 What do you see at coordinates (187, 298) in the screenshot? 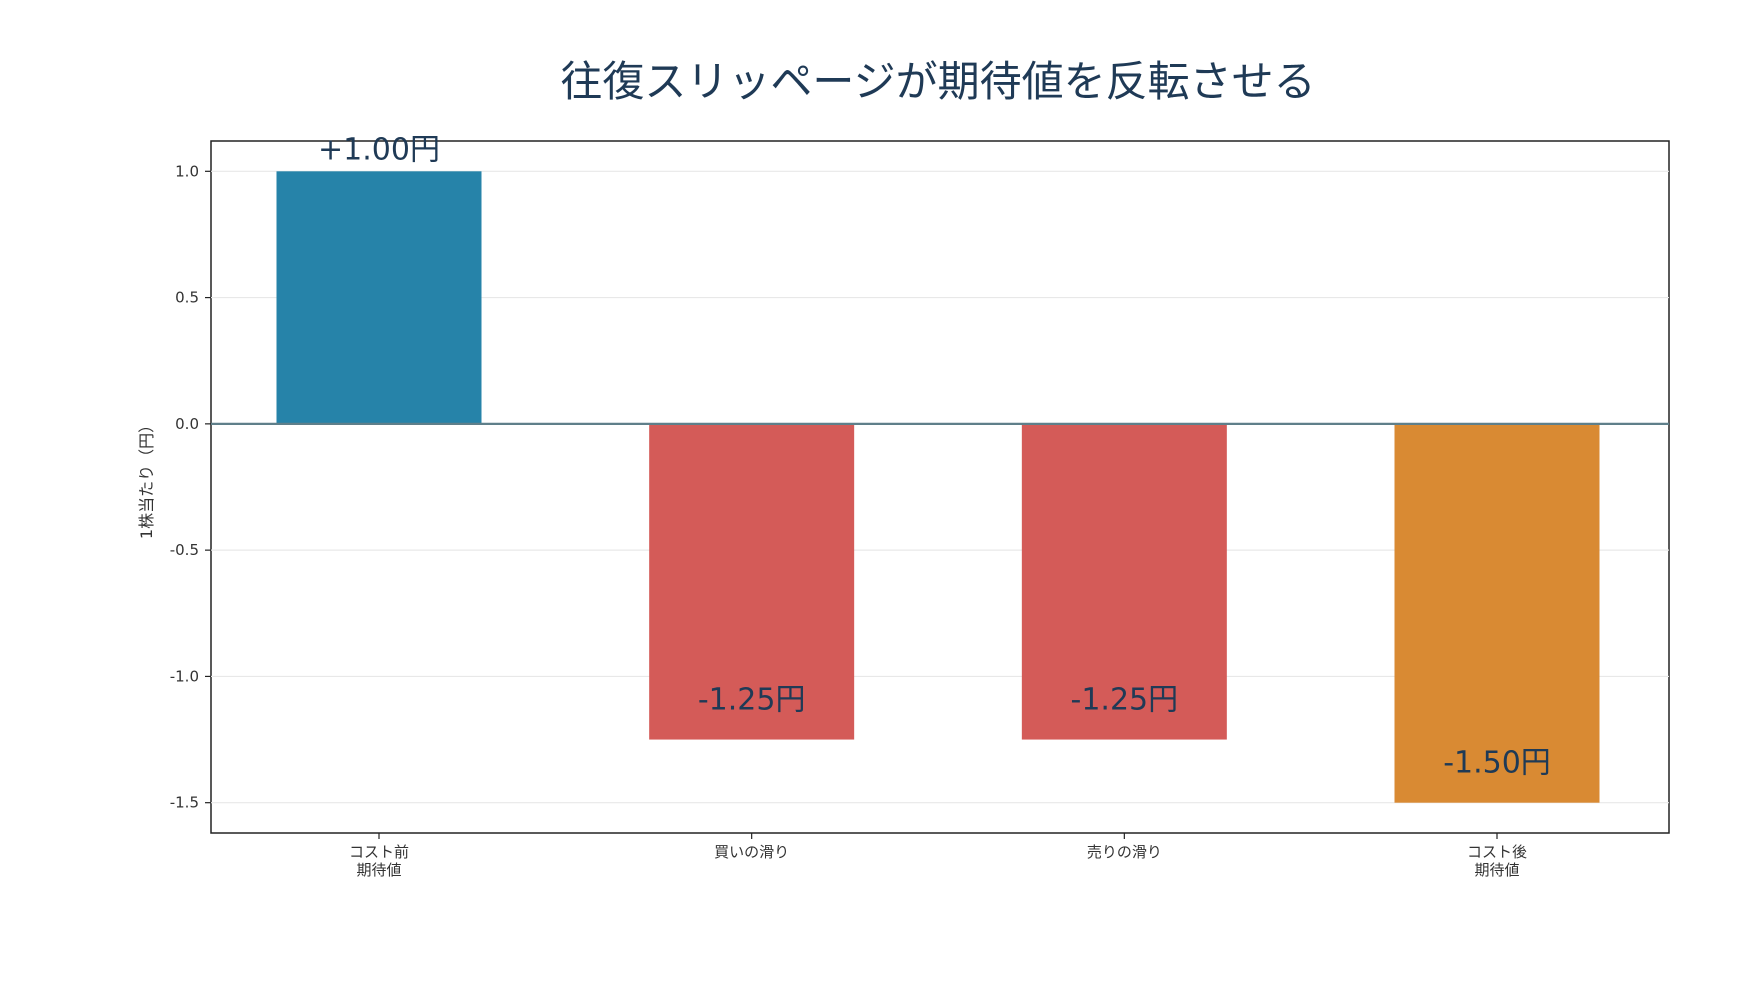
I see `y-tick-label: 0.5` at bounding box center [187, 298].